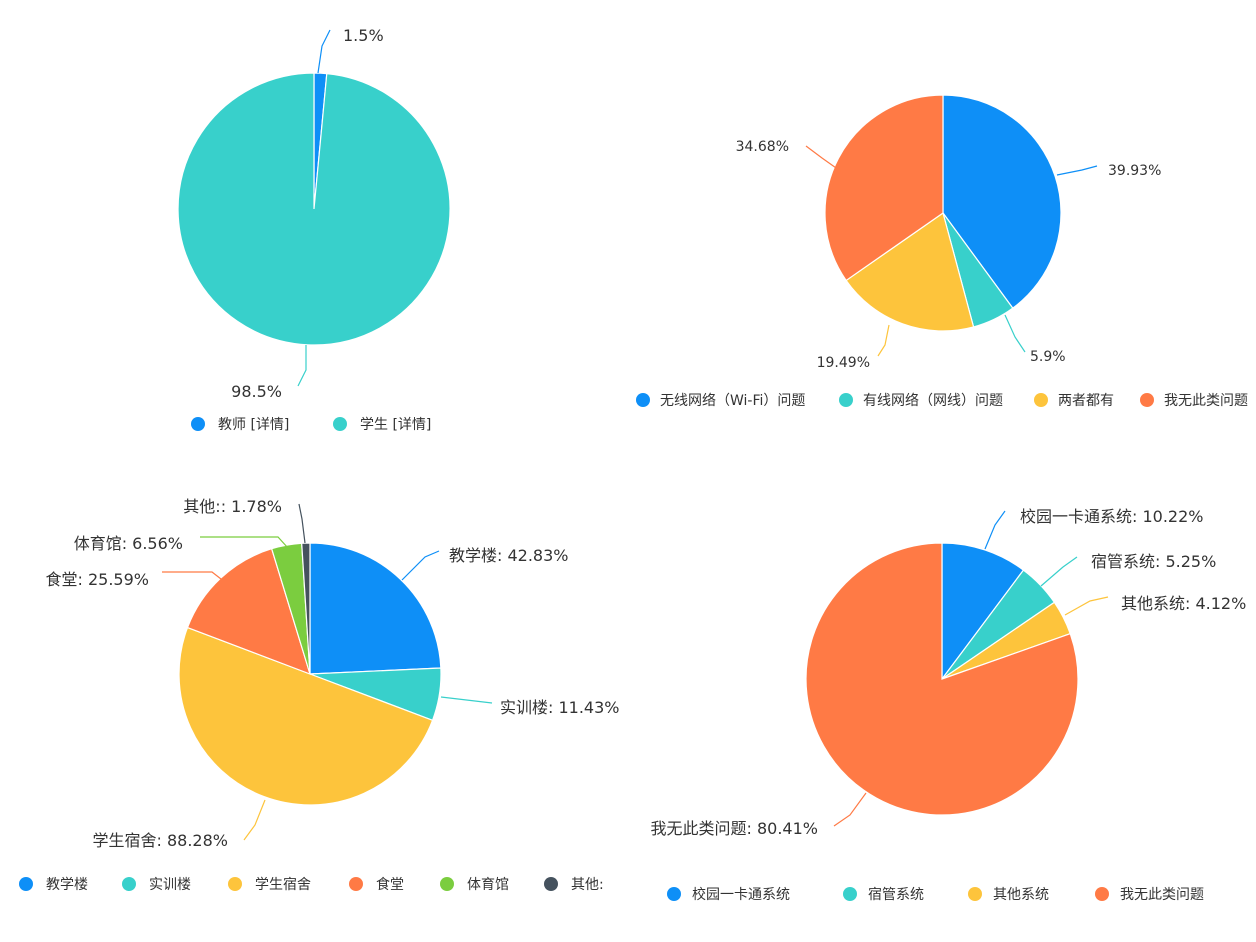 The height and width of the screenshot is (942, 1256). What do you see at coordinates (741, 894) in the screenshot?
I see `legend-item-label: 校园一卡通系统` at bounding box center [741, 894].